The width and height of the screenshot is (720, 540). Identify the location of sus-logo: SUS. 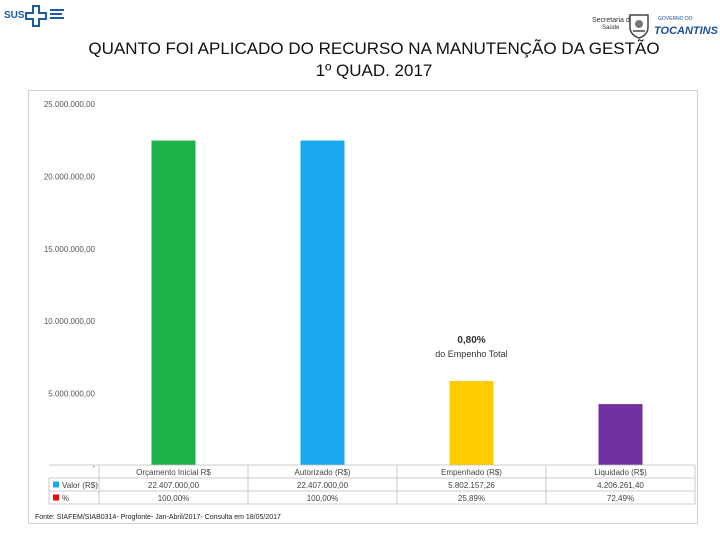
(36, 19).